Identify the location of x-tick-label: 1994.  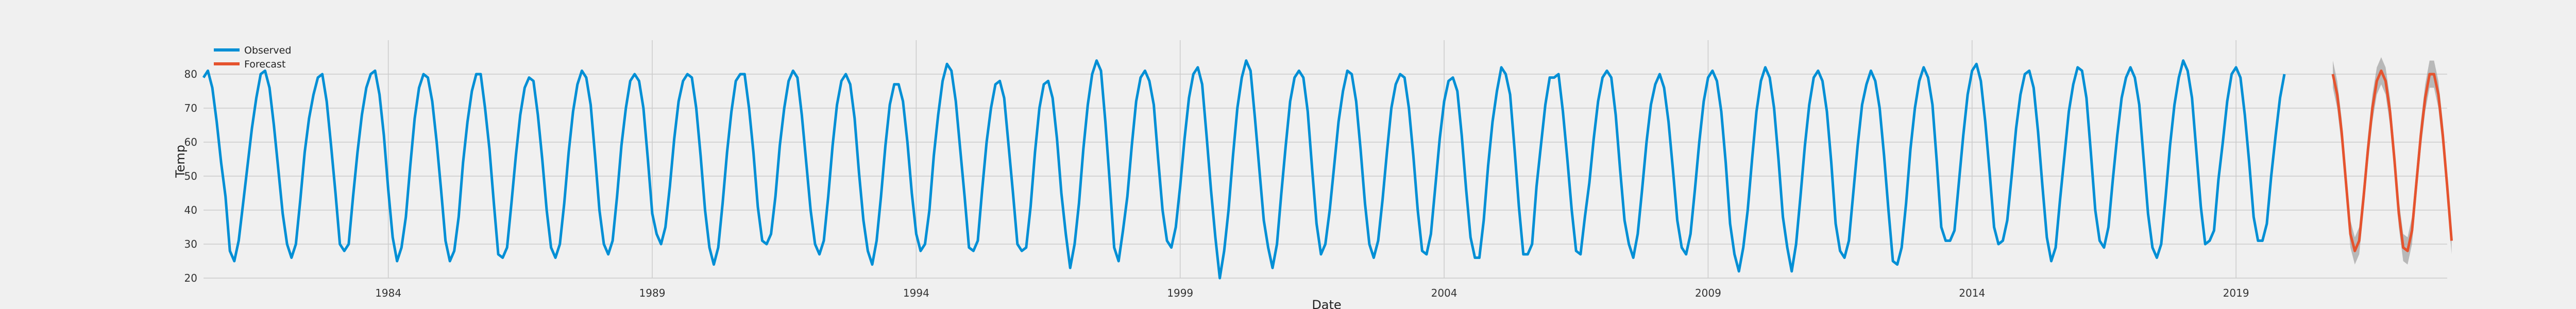
(916, 293).